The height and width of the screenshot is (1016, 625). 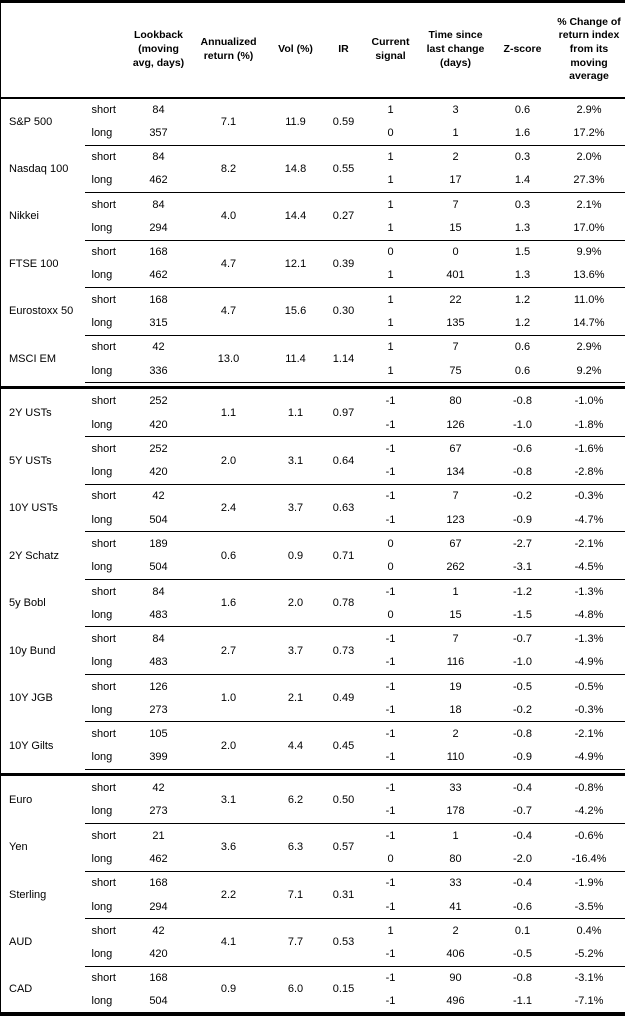 I want to click on instrument-name: 5Y USTs, so click(x=30, y=460).